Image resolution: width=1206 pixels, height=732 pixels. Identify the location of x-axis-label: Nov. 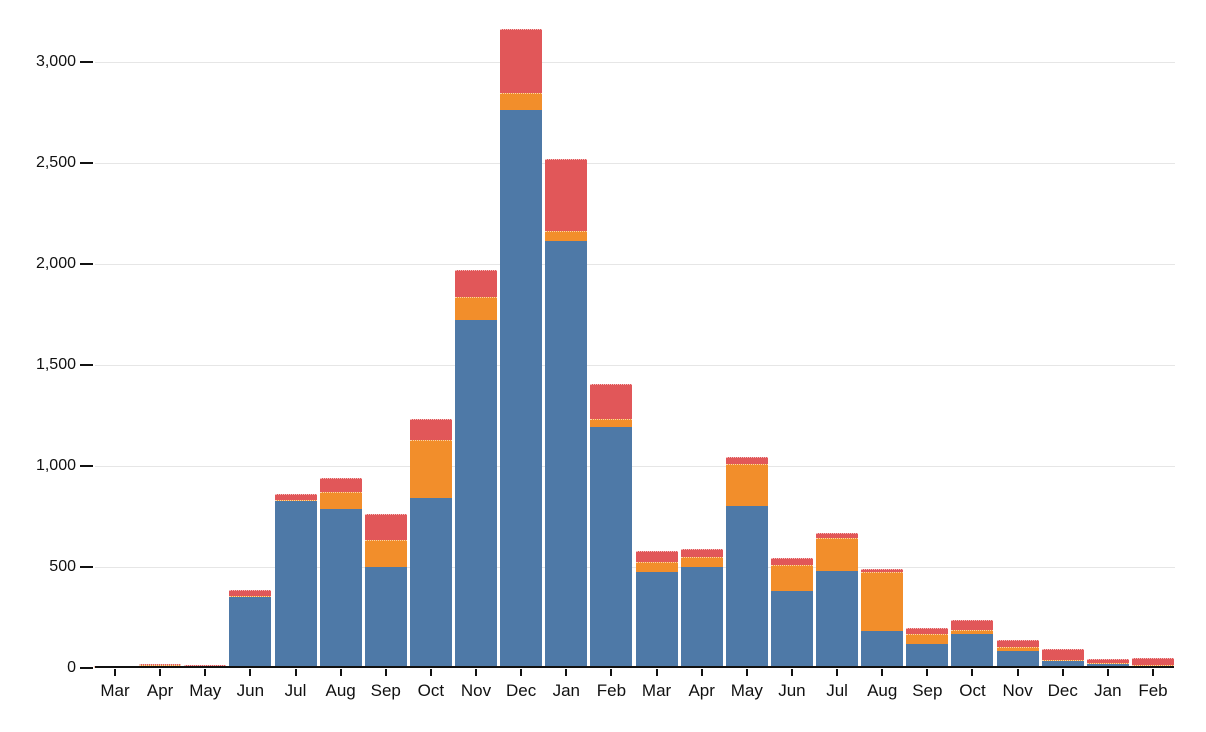
(1017, 690).